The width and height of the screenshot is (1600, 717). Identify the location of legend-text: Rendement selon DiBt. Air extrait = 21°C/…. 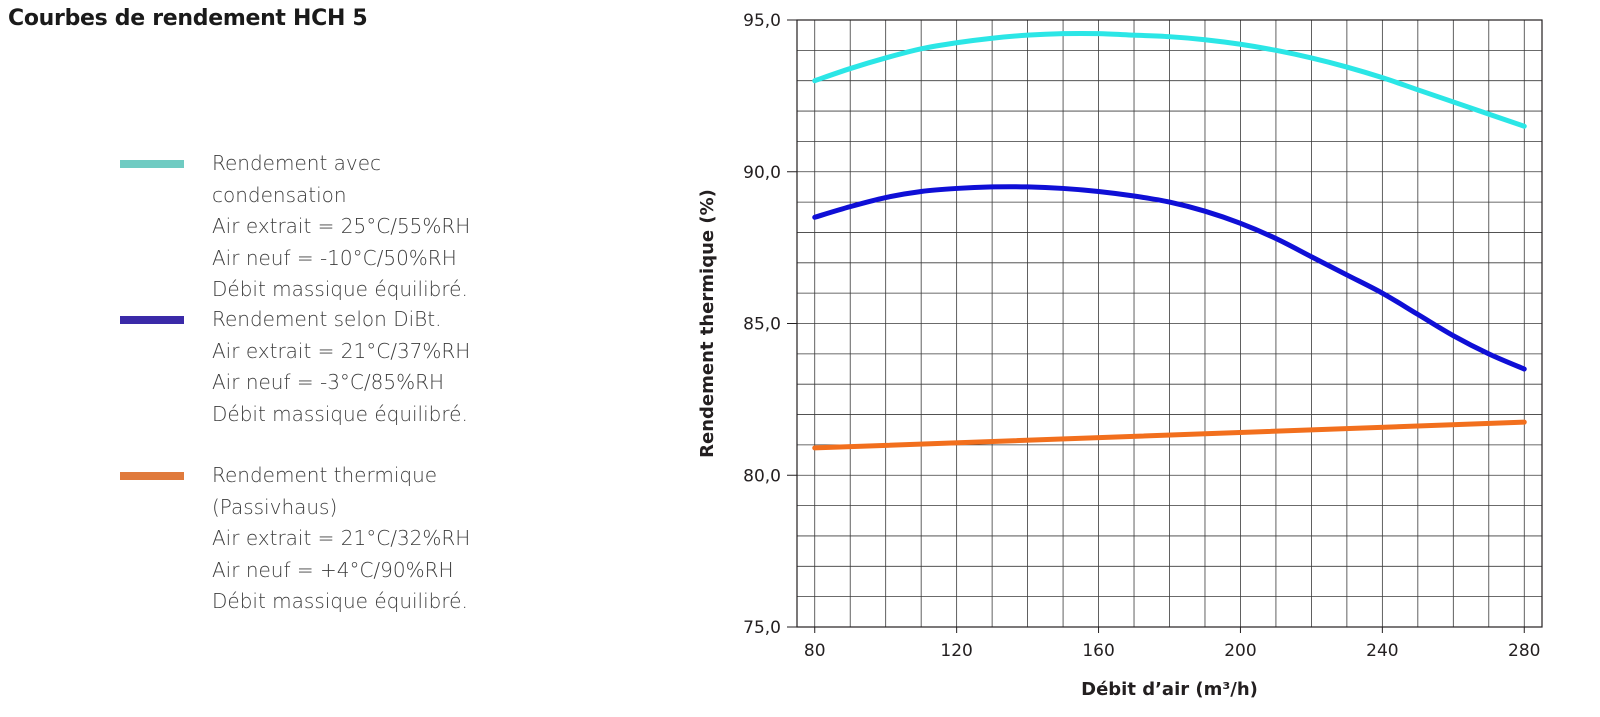
(341, 367).